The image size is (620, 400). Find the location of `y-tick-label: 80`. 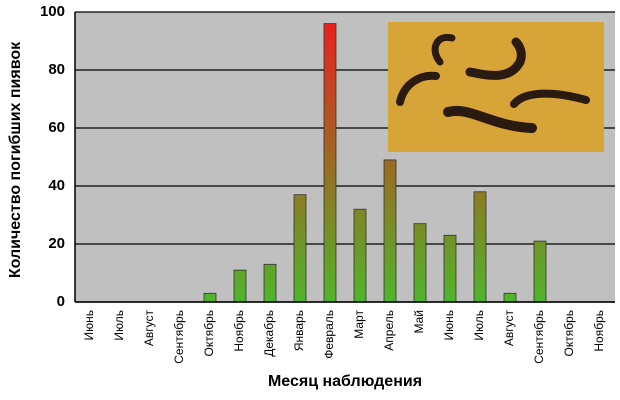

y-tick-label: 80 is located at coordinates (56, 69).